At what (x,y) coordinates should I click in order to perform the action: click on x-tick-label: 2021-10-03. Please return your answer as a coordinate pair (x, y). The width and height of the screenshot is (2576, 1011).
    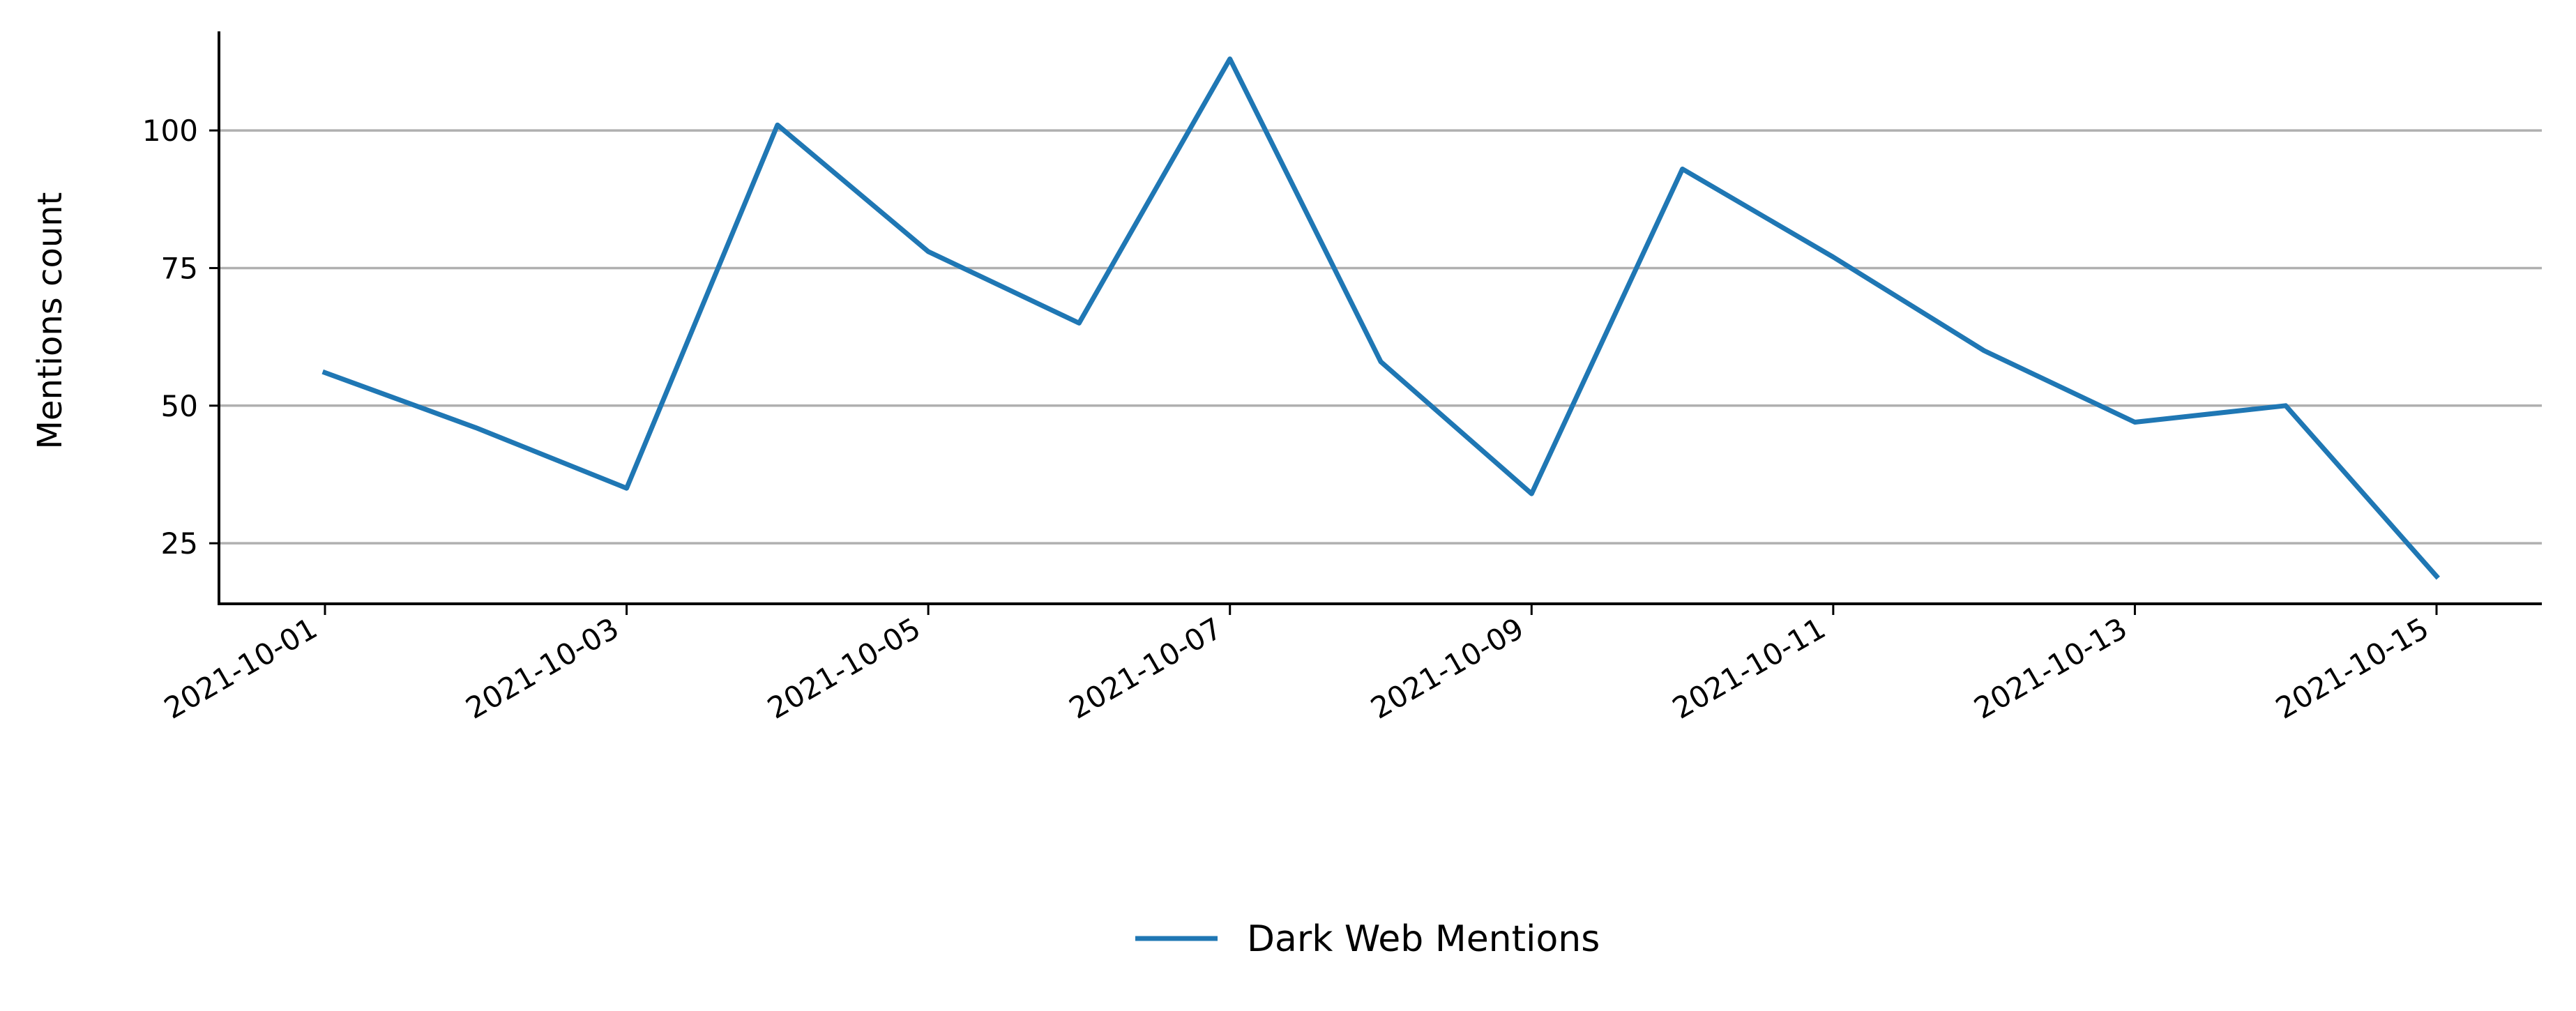
    Looking at the image, I should click on (542, 668).